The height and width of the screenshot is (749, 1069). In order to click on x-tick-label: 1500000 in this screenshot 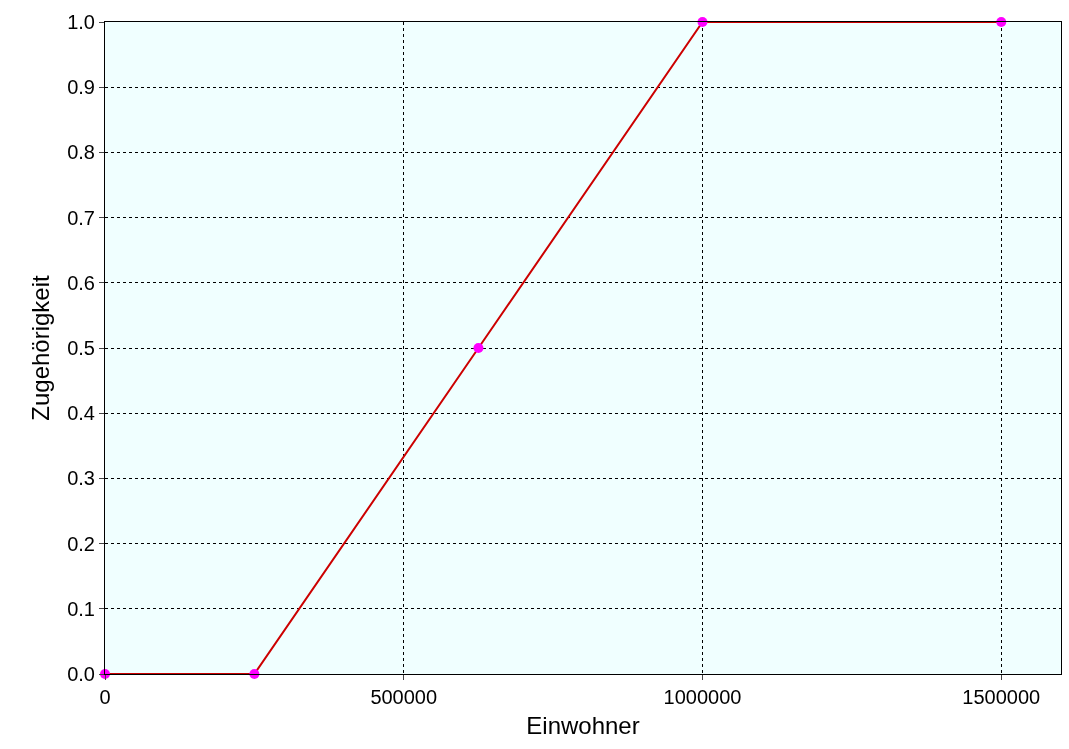, I will do `click(1001, 697)`.